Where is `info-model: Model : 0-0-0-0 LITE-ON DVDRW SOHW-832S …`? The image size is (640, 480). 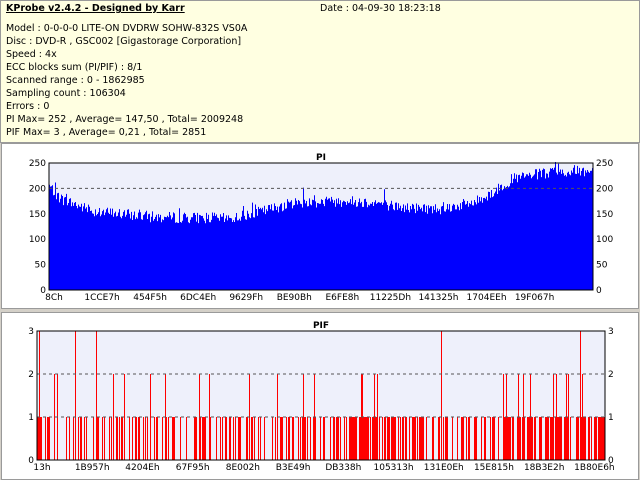 info-model: Model : 0-0-0-0 LITE-ON DVDRW SOHW-832S … is located at coordinates (127, 28).